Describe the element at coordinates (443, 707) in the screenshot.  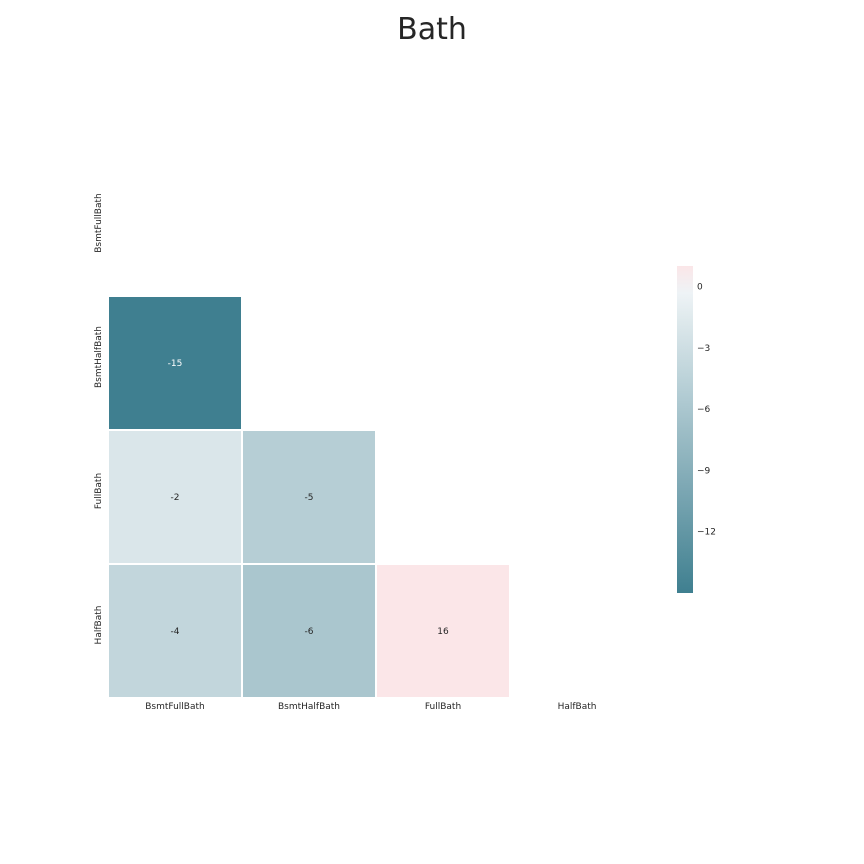
I see `x-tick-label: FullBath` at that location.